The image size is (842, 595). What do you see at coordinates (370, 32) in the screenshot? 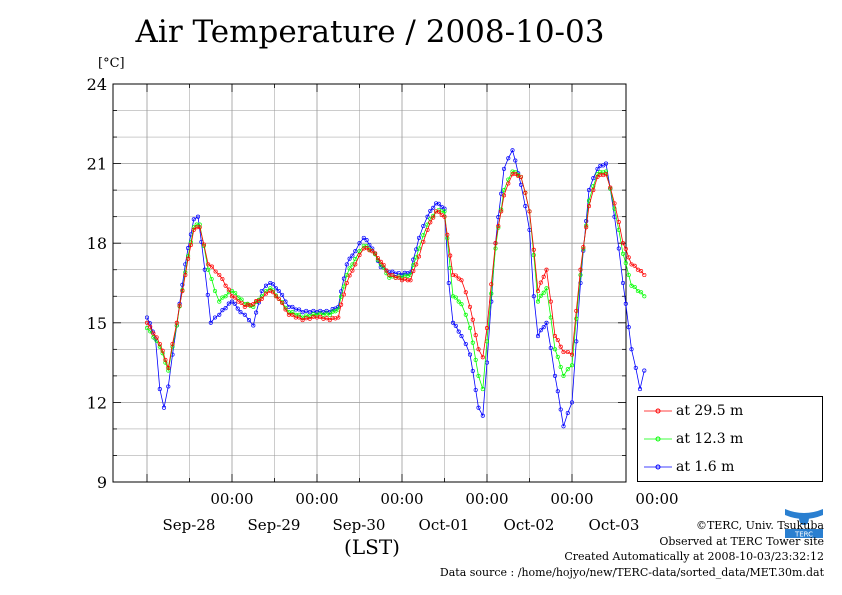
I see `chart-title: Air Temperature / 2008-10-03` at bounding box center [370, 32].